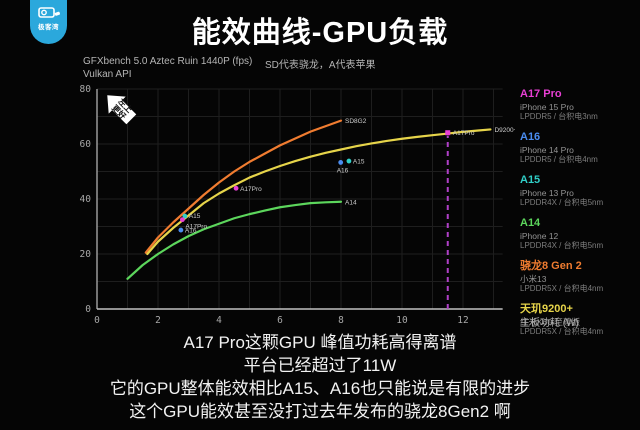 The image size is (640, 430). What do you see at coordinates (504, 130) in the screenshot?
I see `curve-end-label: D9200+` at bounding box center [504, 130].